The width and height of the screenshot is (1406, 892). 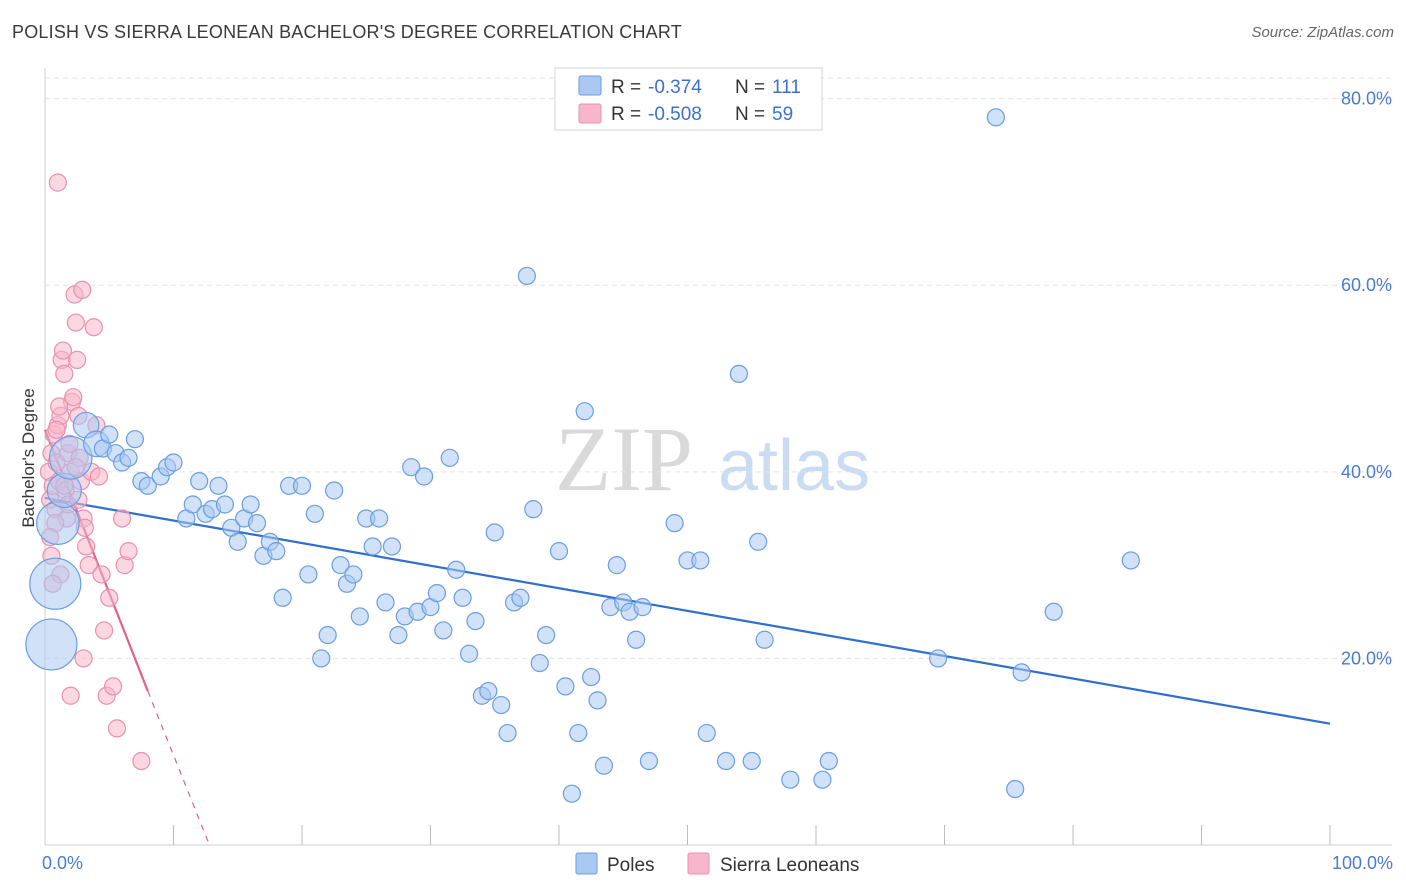 I want to click on legend-poles-swatch, so click(x=586, y=863).